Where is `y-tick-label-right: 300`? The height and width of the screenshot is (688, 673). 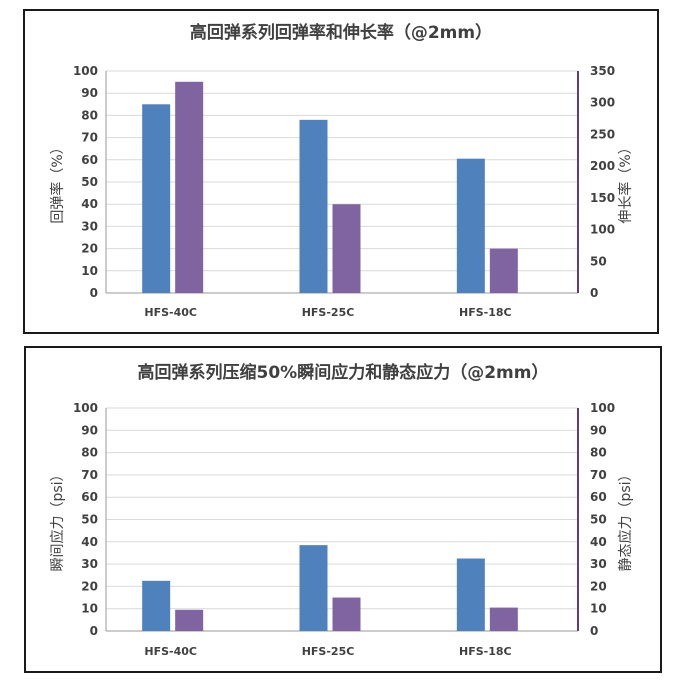 y-tick-label-right: 300 is located at coordinates (602, 103).